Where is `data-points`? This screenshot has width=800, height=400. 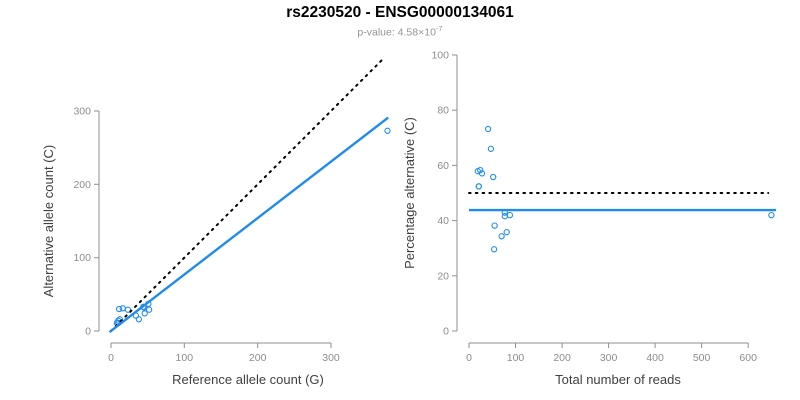
data-points is located at coordinates (624, 189).